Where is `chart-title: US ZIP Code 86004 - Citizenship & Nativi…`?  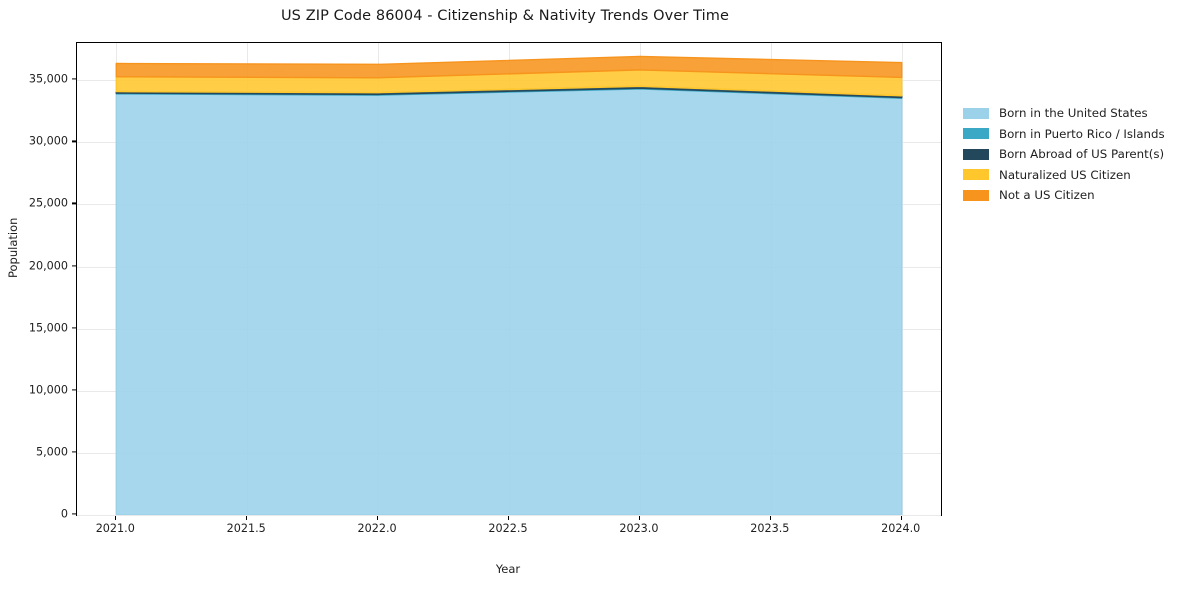 chart-title: US ZIP Code 86004 - Citizenship & Nativi… is located at coordinates (505, 16).